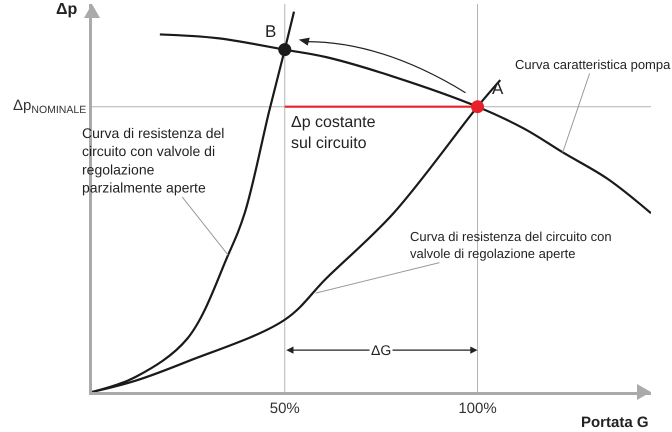  What do you see at coordinates (593, 64) in the screenshot?
I see `annotation: Curva caratteristica pompa` at bounding box center [593, 64].